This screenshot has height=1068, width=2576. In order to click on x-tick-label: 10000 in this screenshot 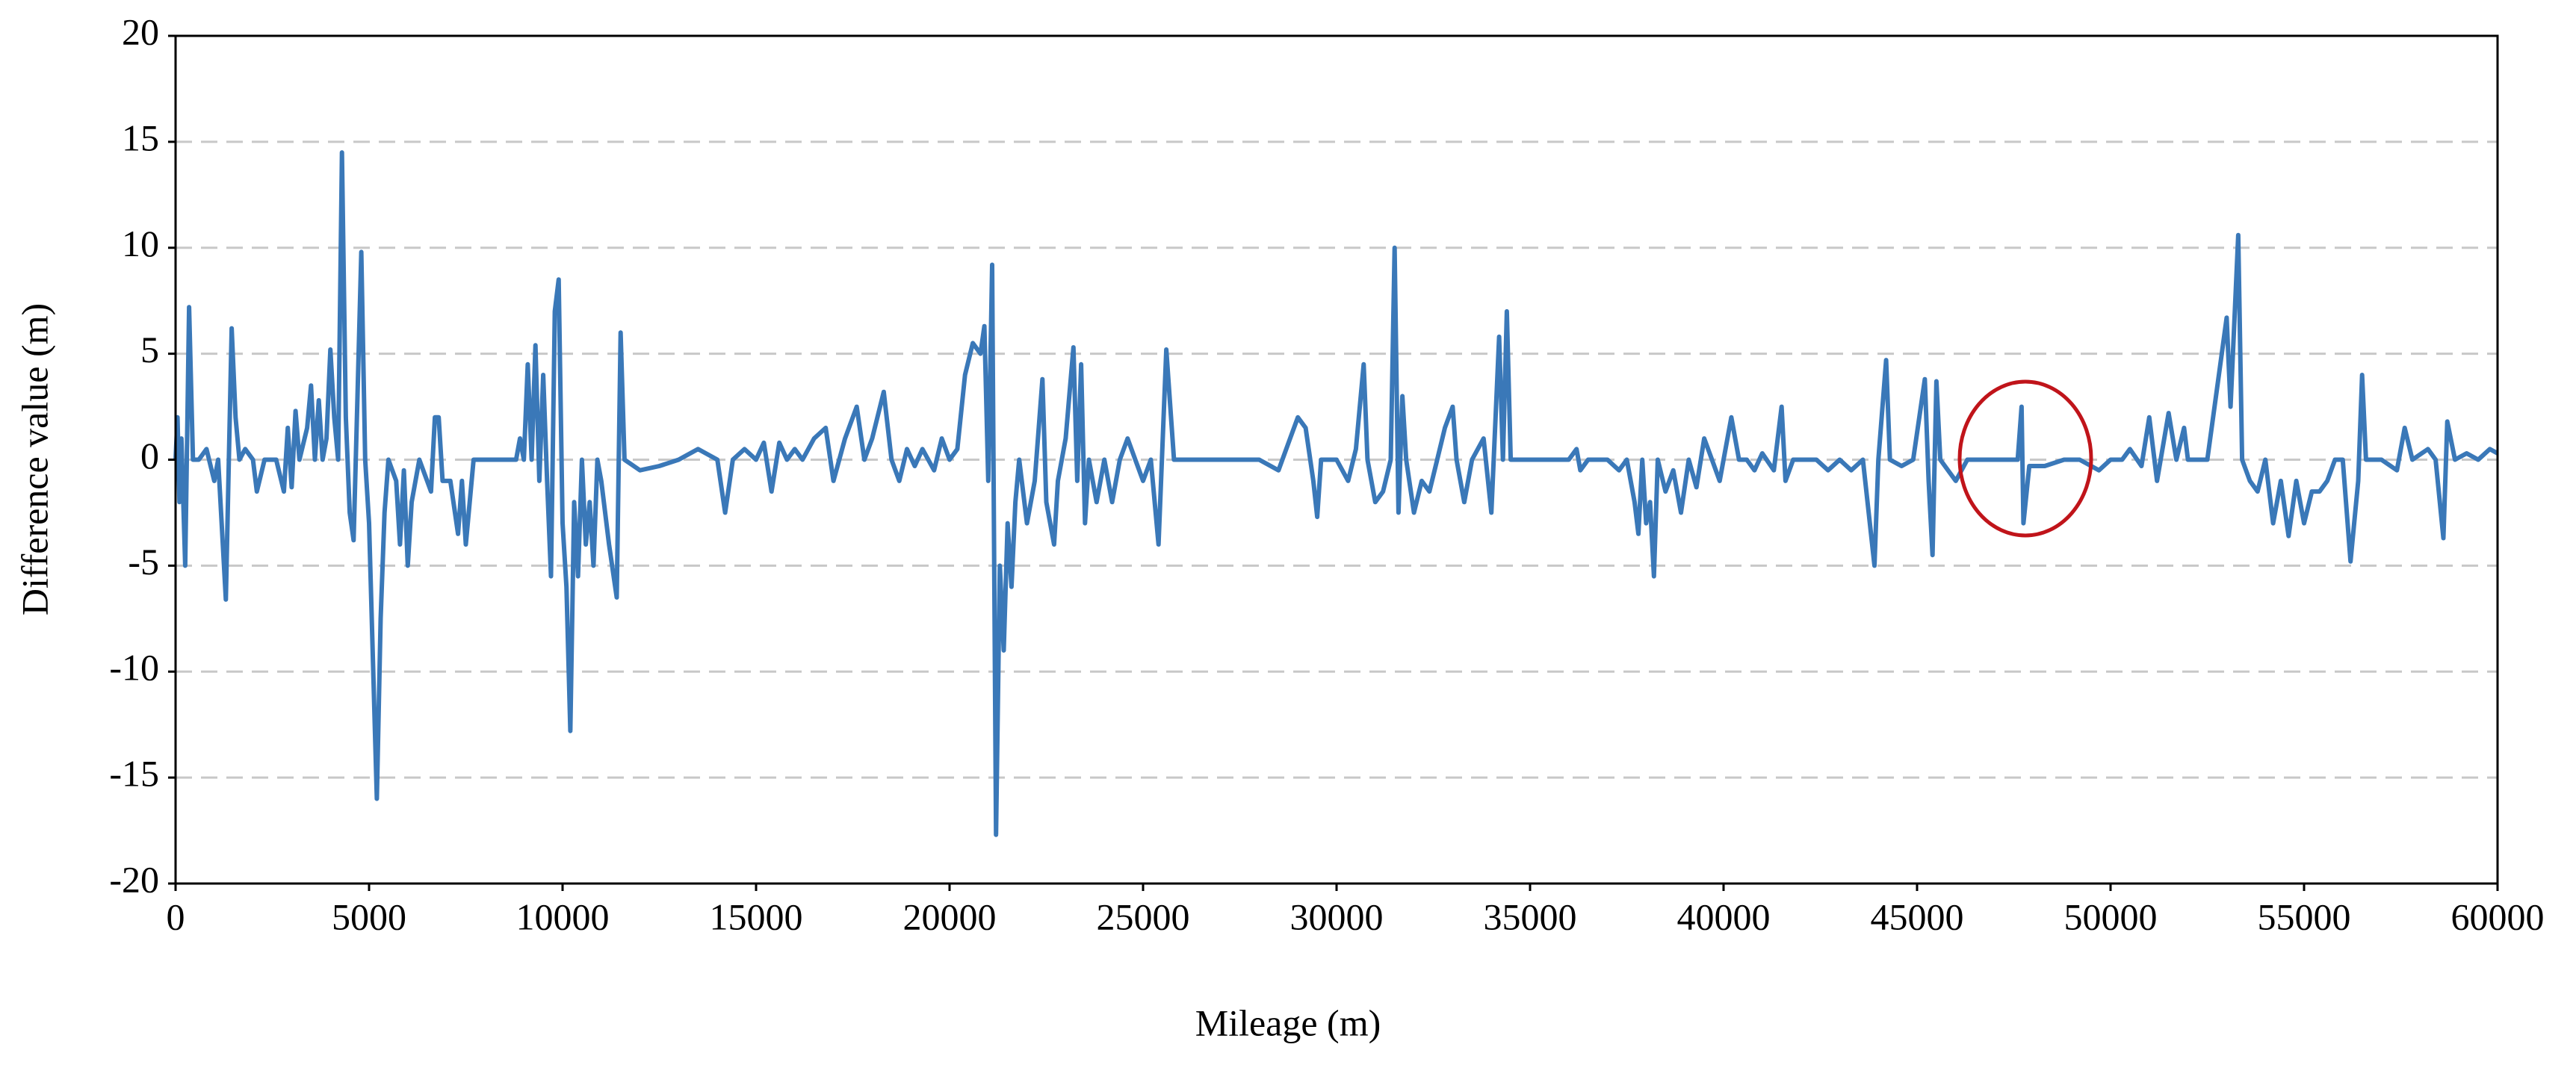, I will do `click(563, 916)`.